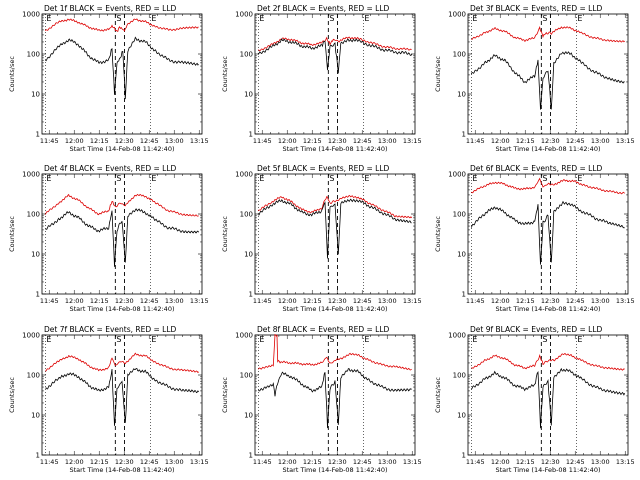  Describe the element at coordinates (323, 8) in the screenshot. I see `panel-title: Det 2f BLACK = Events, RED = LLD` at that location.